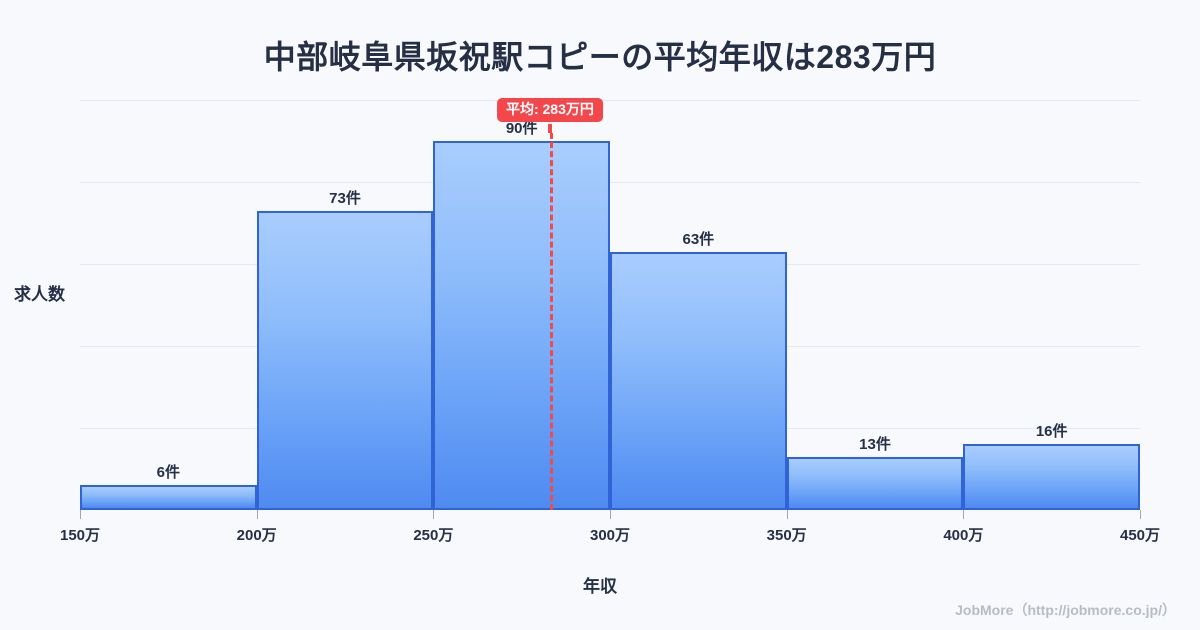 The image size is (1200, 630). What do you see at coordinates (698, 239) in the screenshot?
I see `bar-value-label: 63件` at bounding box center [698, 239].